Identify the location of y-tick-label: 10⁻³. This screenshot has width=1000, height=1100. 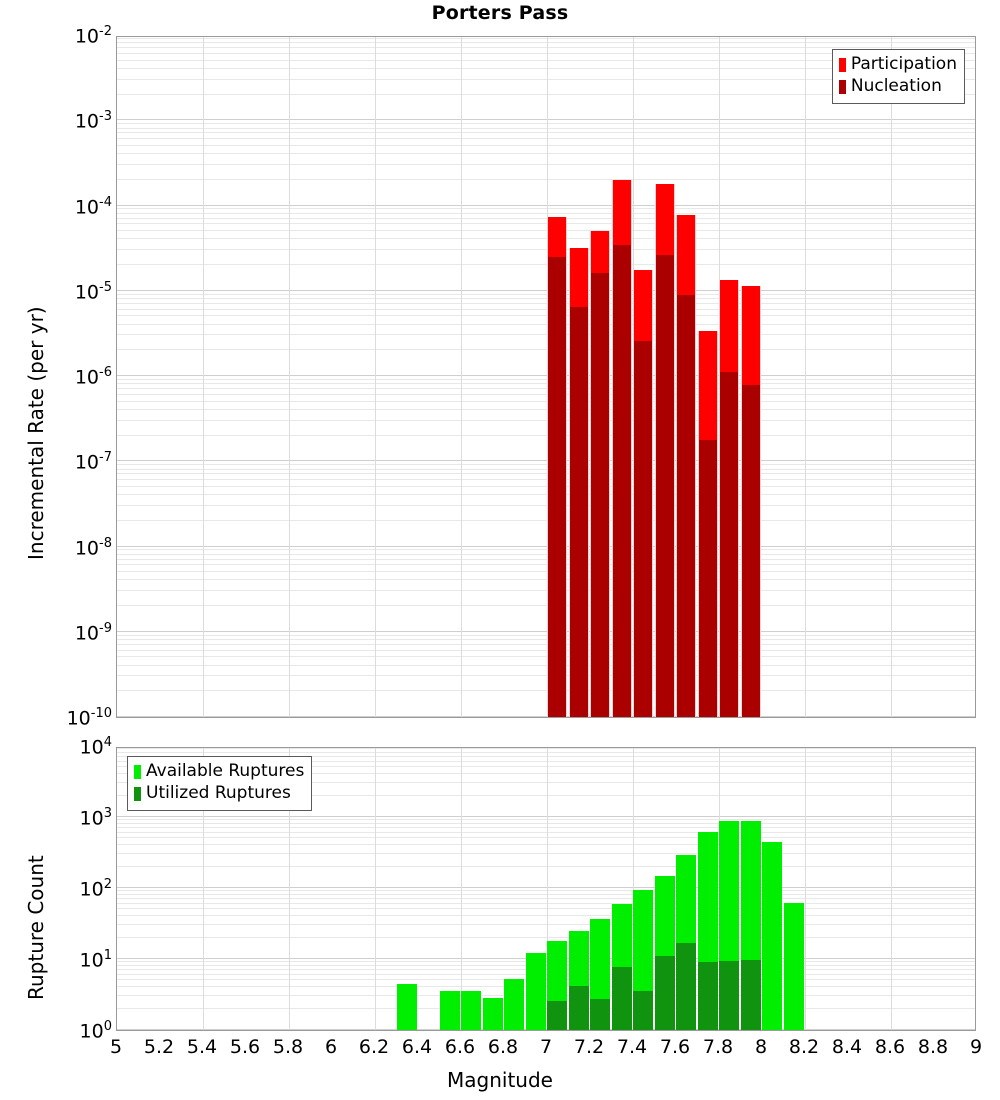
(93, 121).